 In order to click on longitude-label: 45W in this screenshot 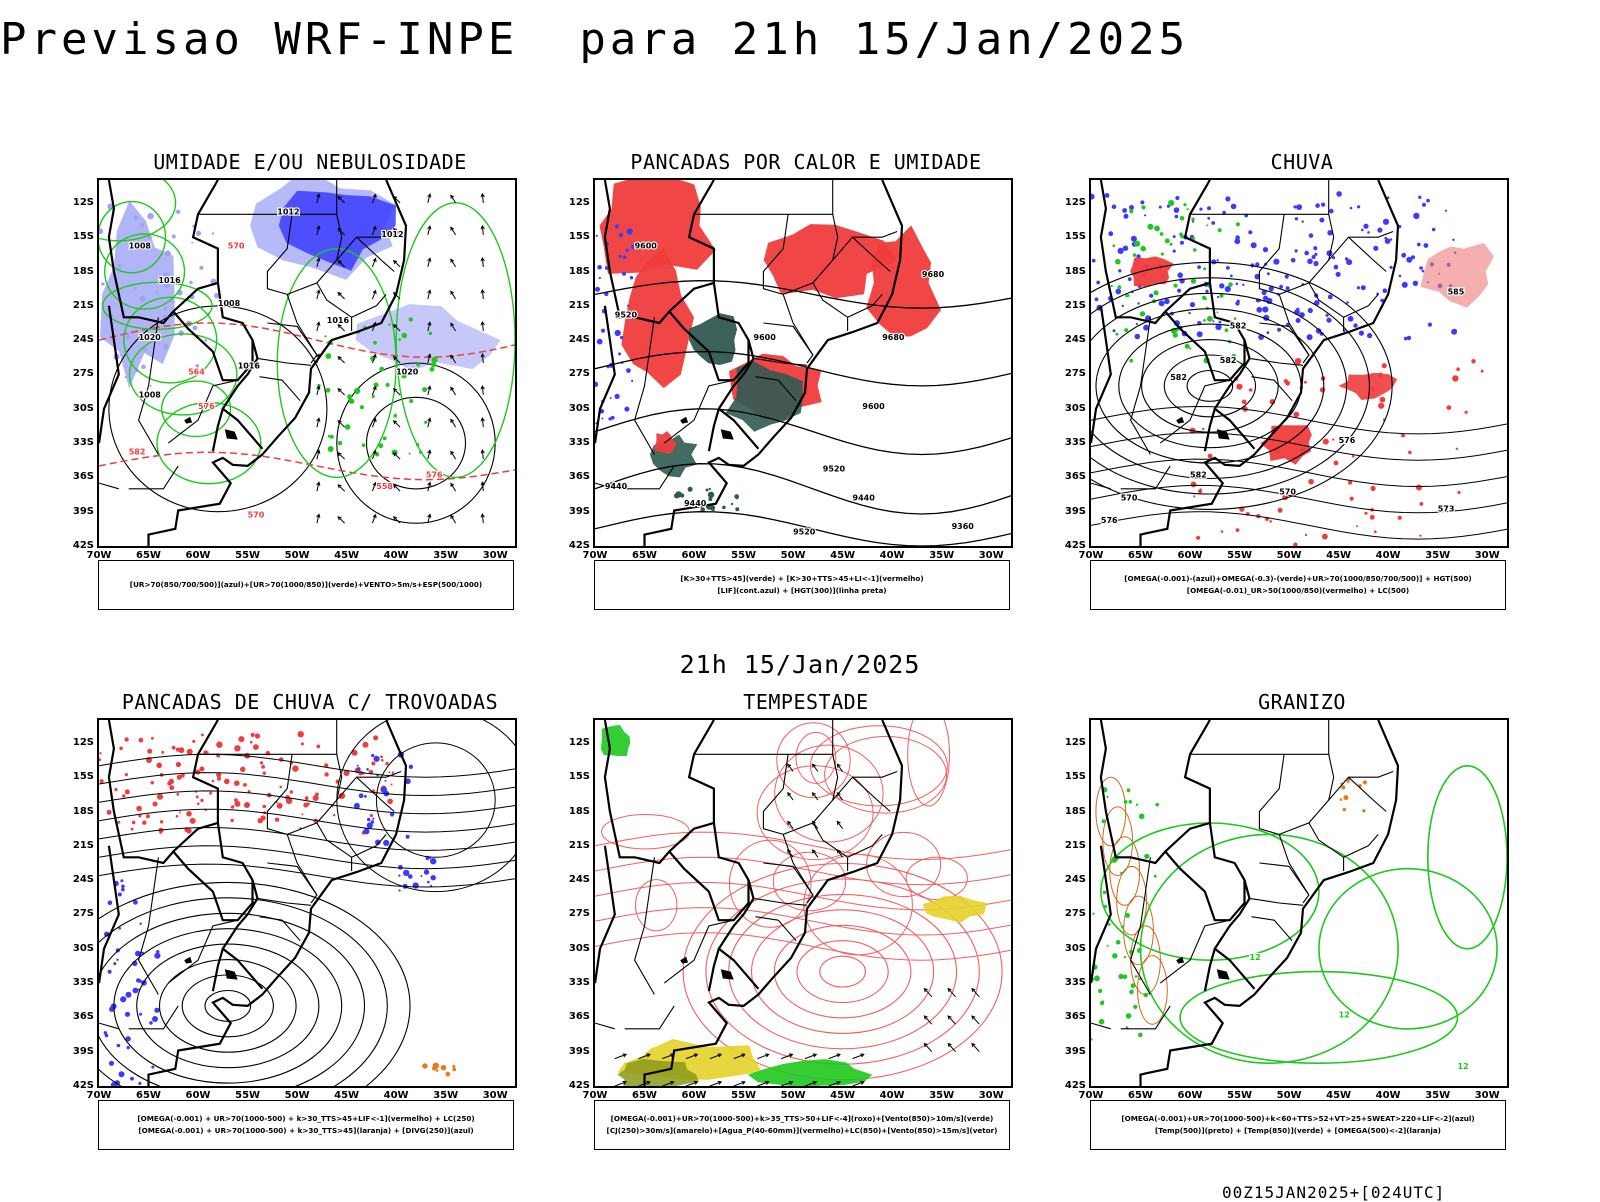, I will do `click(1339, 1095)`.